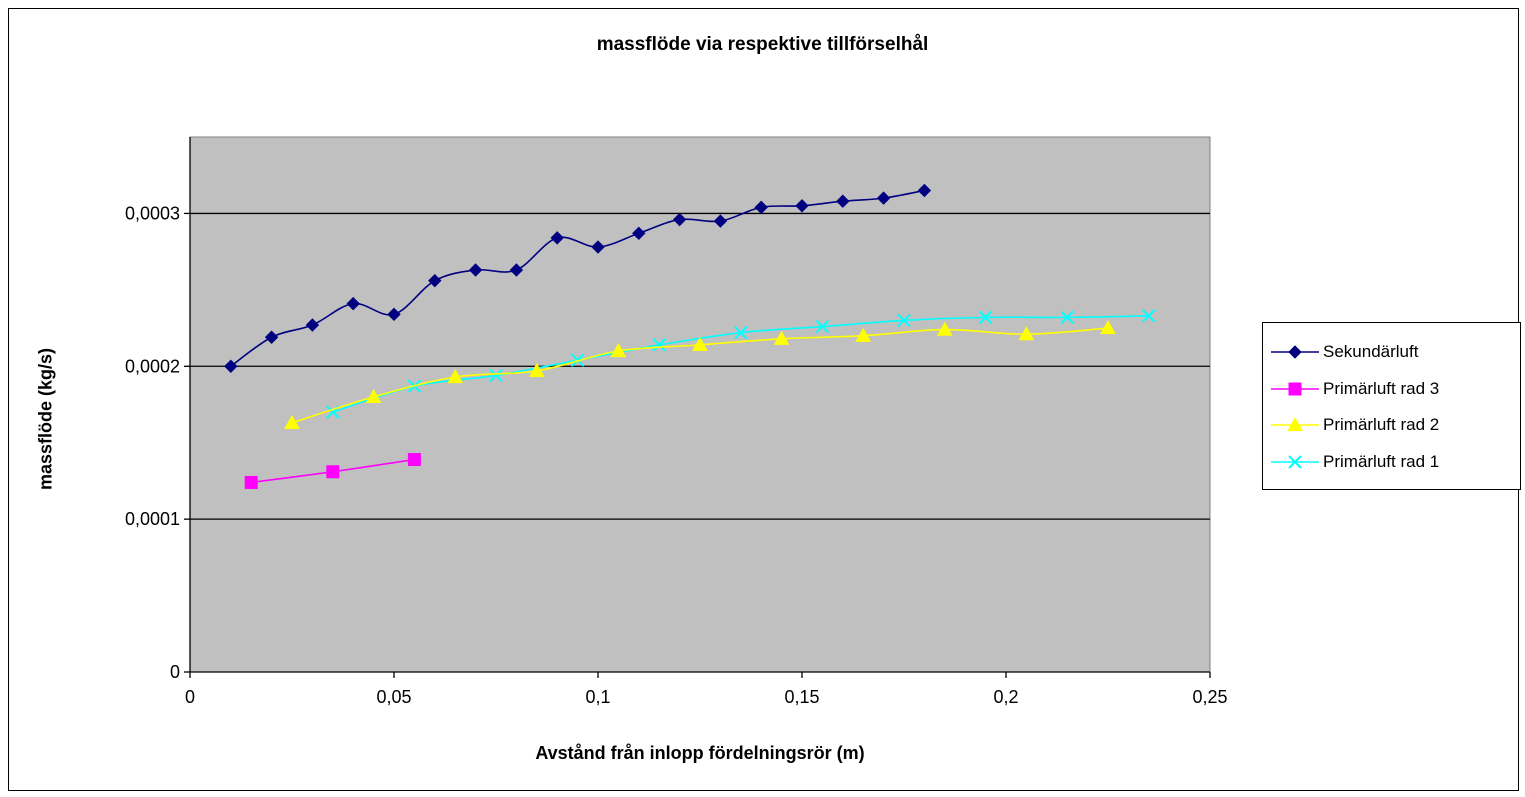 The height and width of the screenshot is (797, 1525). Describe the element at coordinates (1209, 697) in the screenshot. I see `x-tick-label: 0,25` at that location.